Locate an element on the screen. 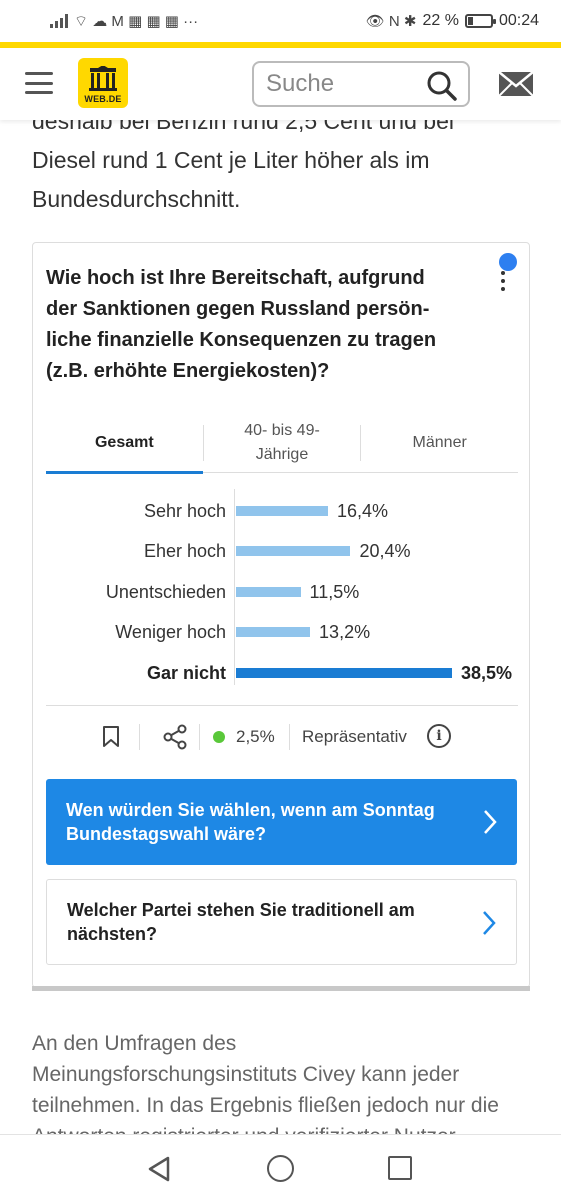  info-icon: i is located at coordinates (439, 736).